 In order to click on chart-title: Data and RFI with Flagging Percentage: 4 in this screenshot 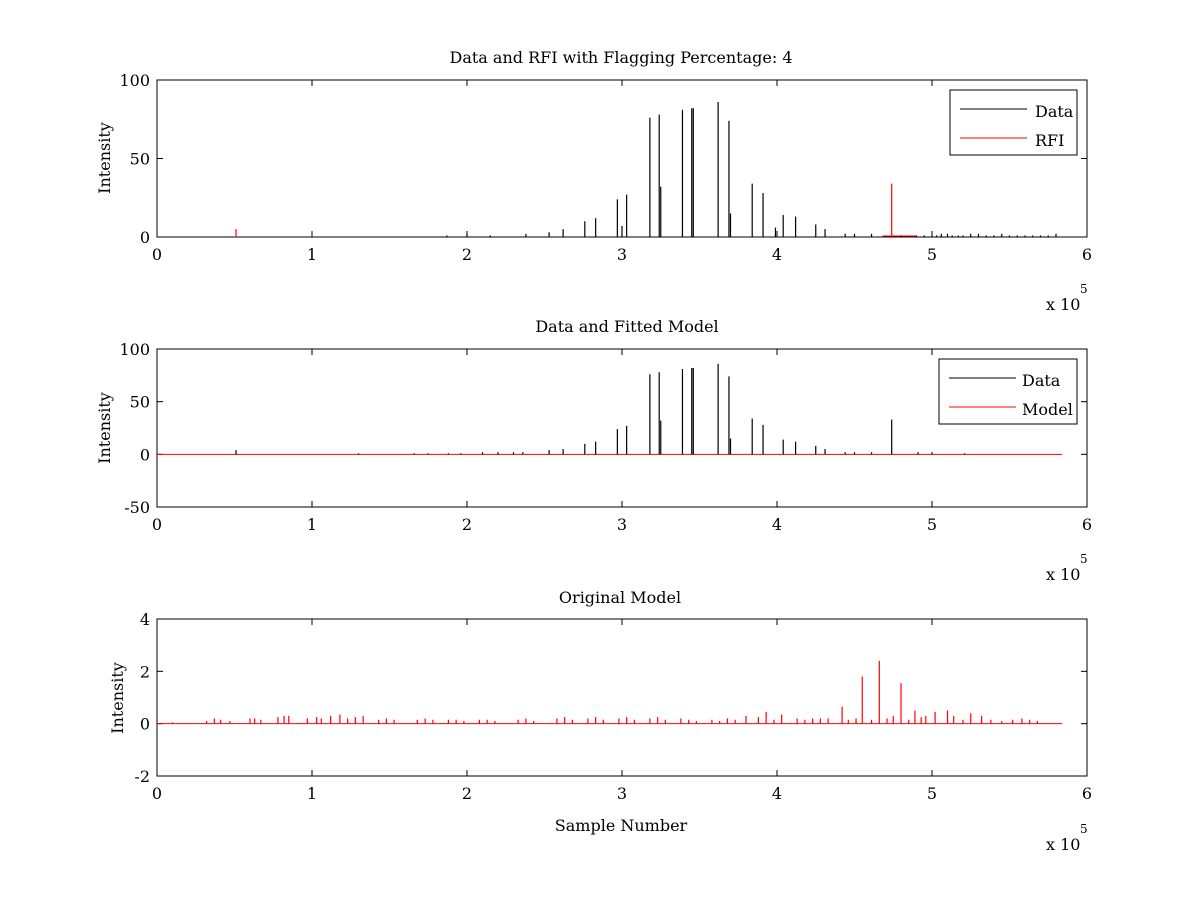, I will do `click(620, 57)`.